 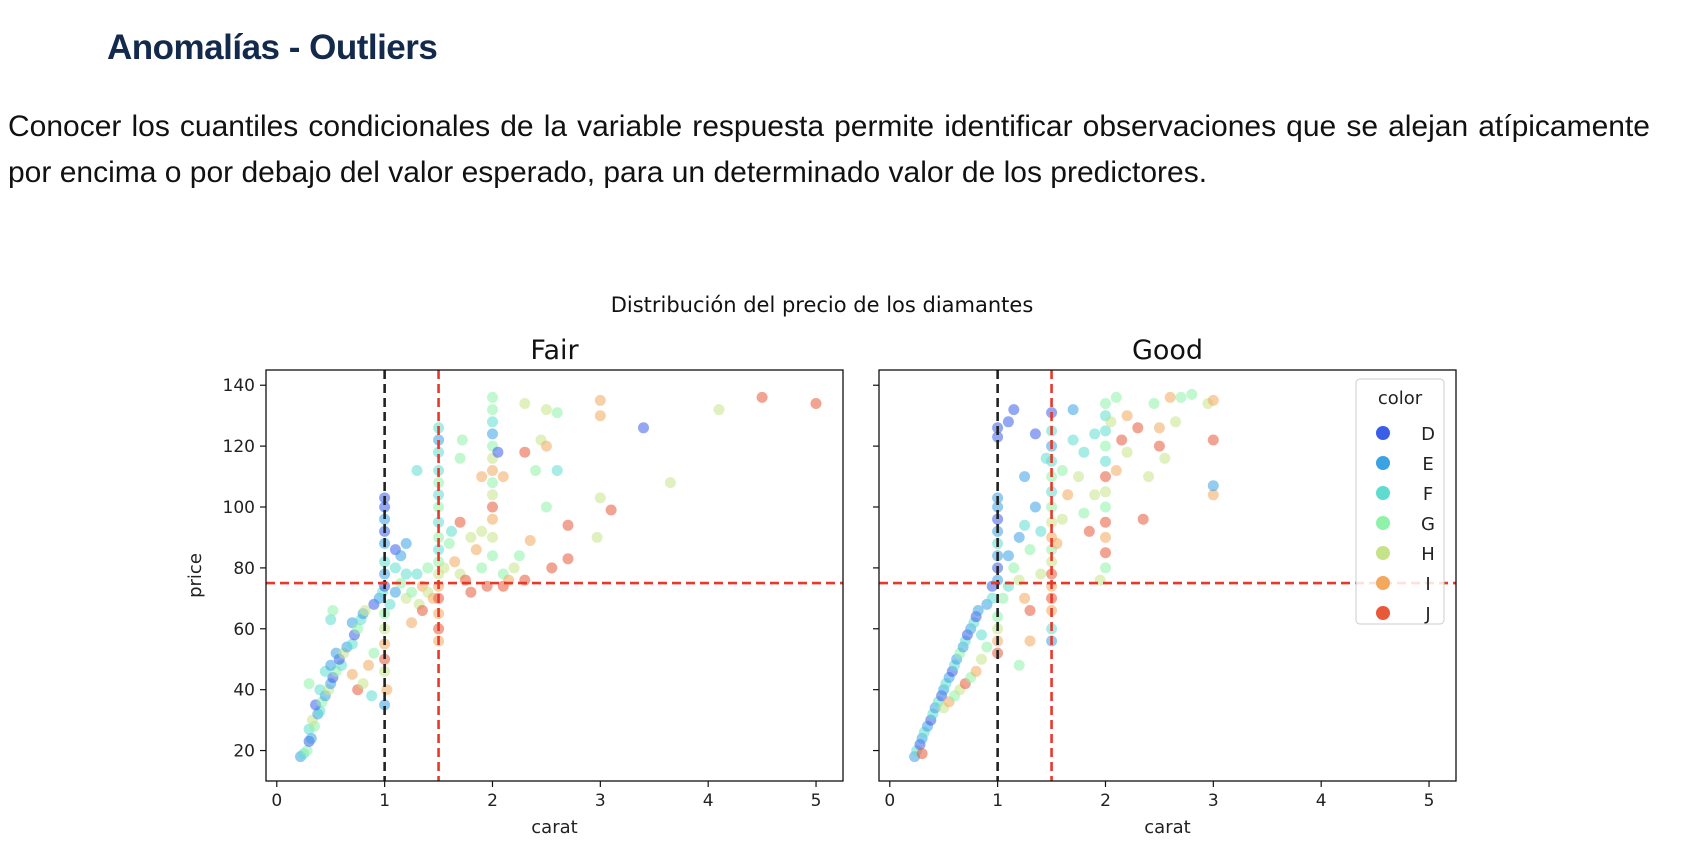 I want to click on legend-label-j: J, so click(x=1427, y=614).